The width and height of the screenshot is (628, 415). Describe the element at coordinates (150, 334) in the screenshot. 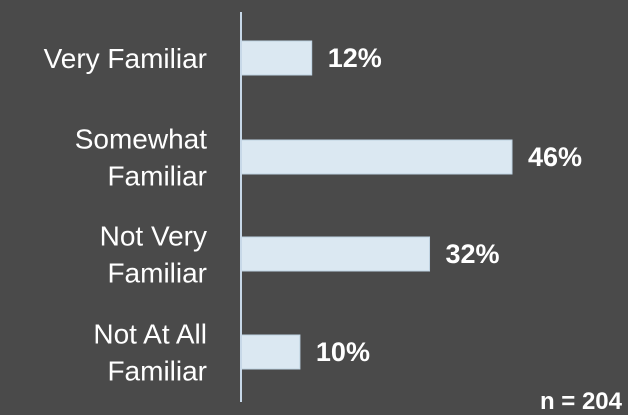

I see `category-label: Not At All` at that location.